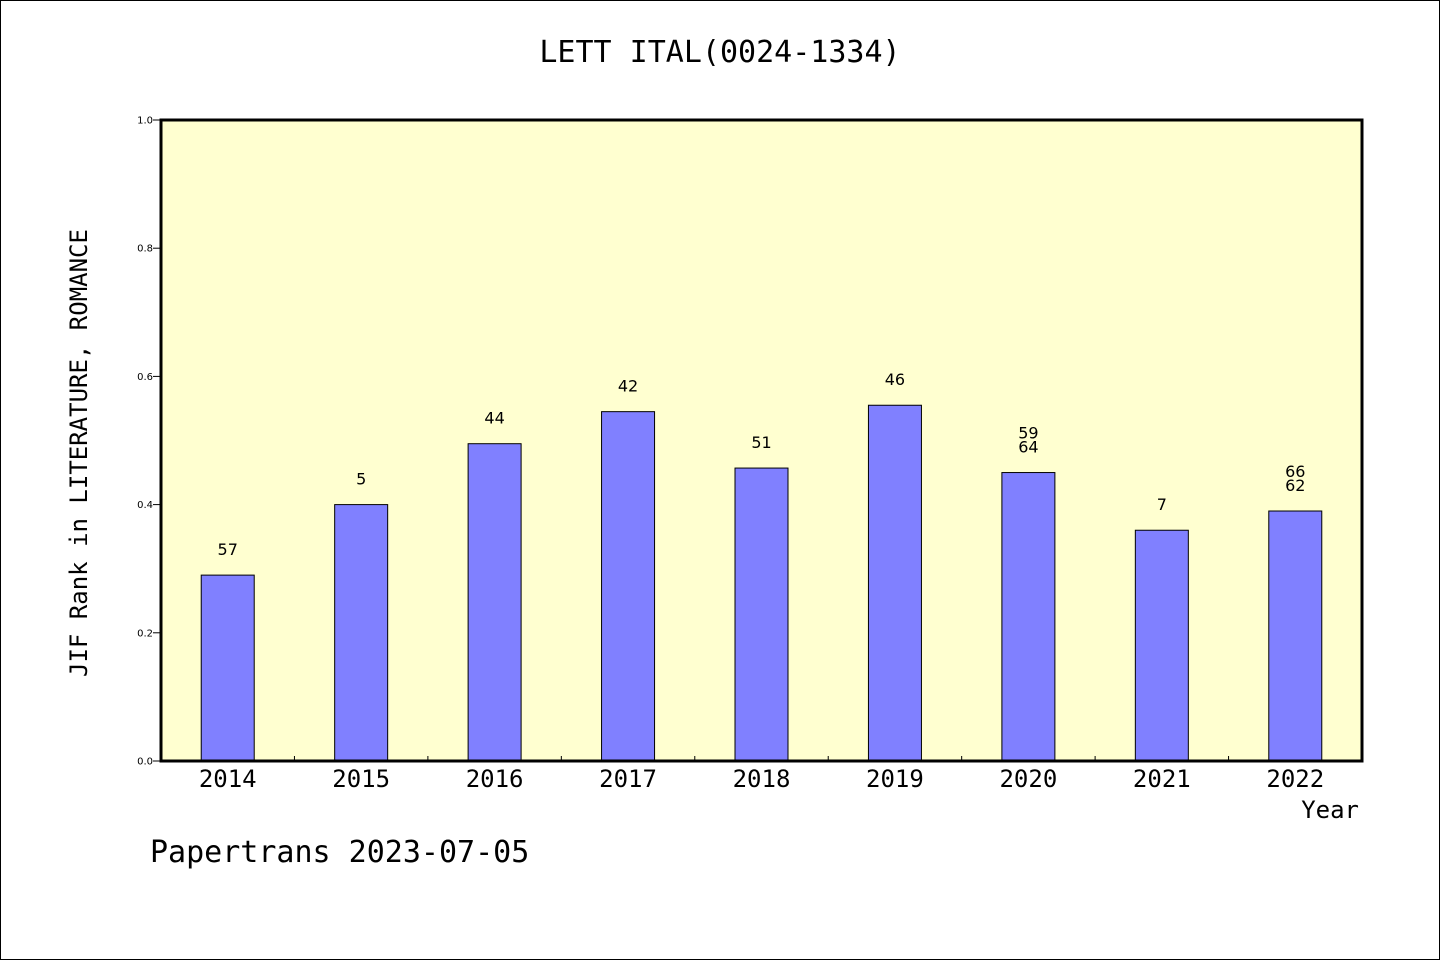  What do you see at coordinates (145, 505) in the screenshot?
I see `y-tick-label: 0.4` at bounding box center [145, 505].